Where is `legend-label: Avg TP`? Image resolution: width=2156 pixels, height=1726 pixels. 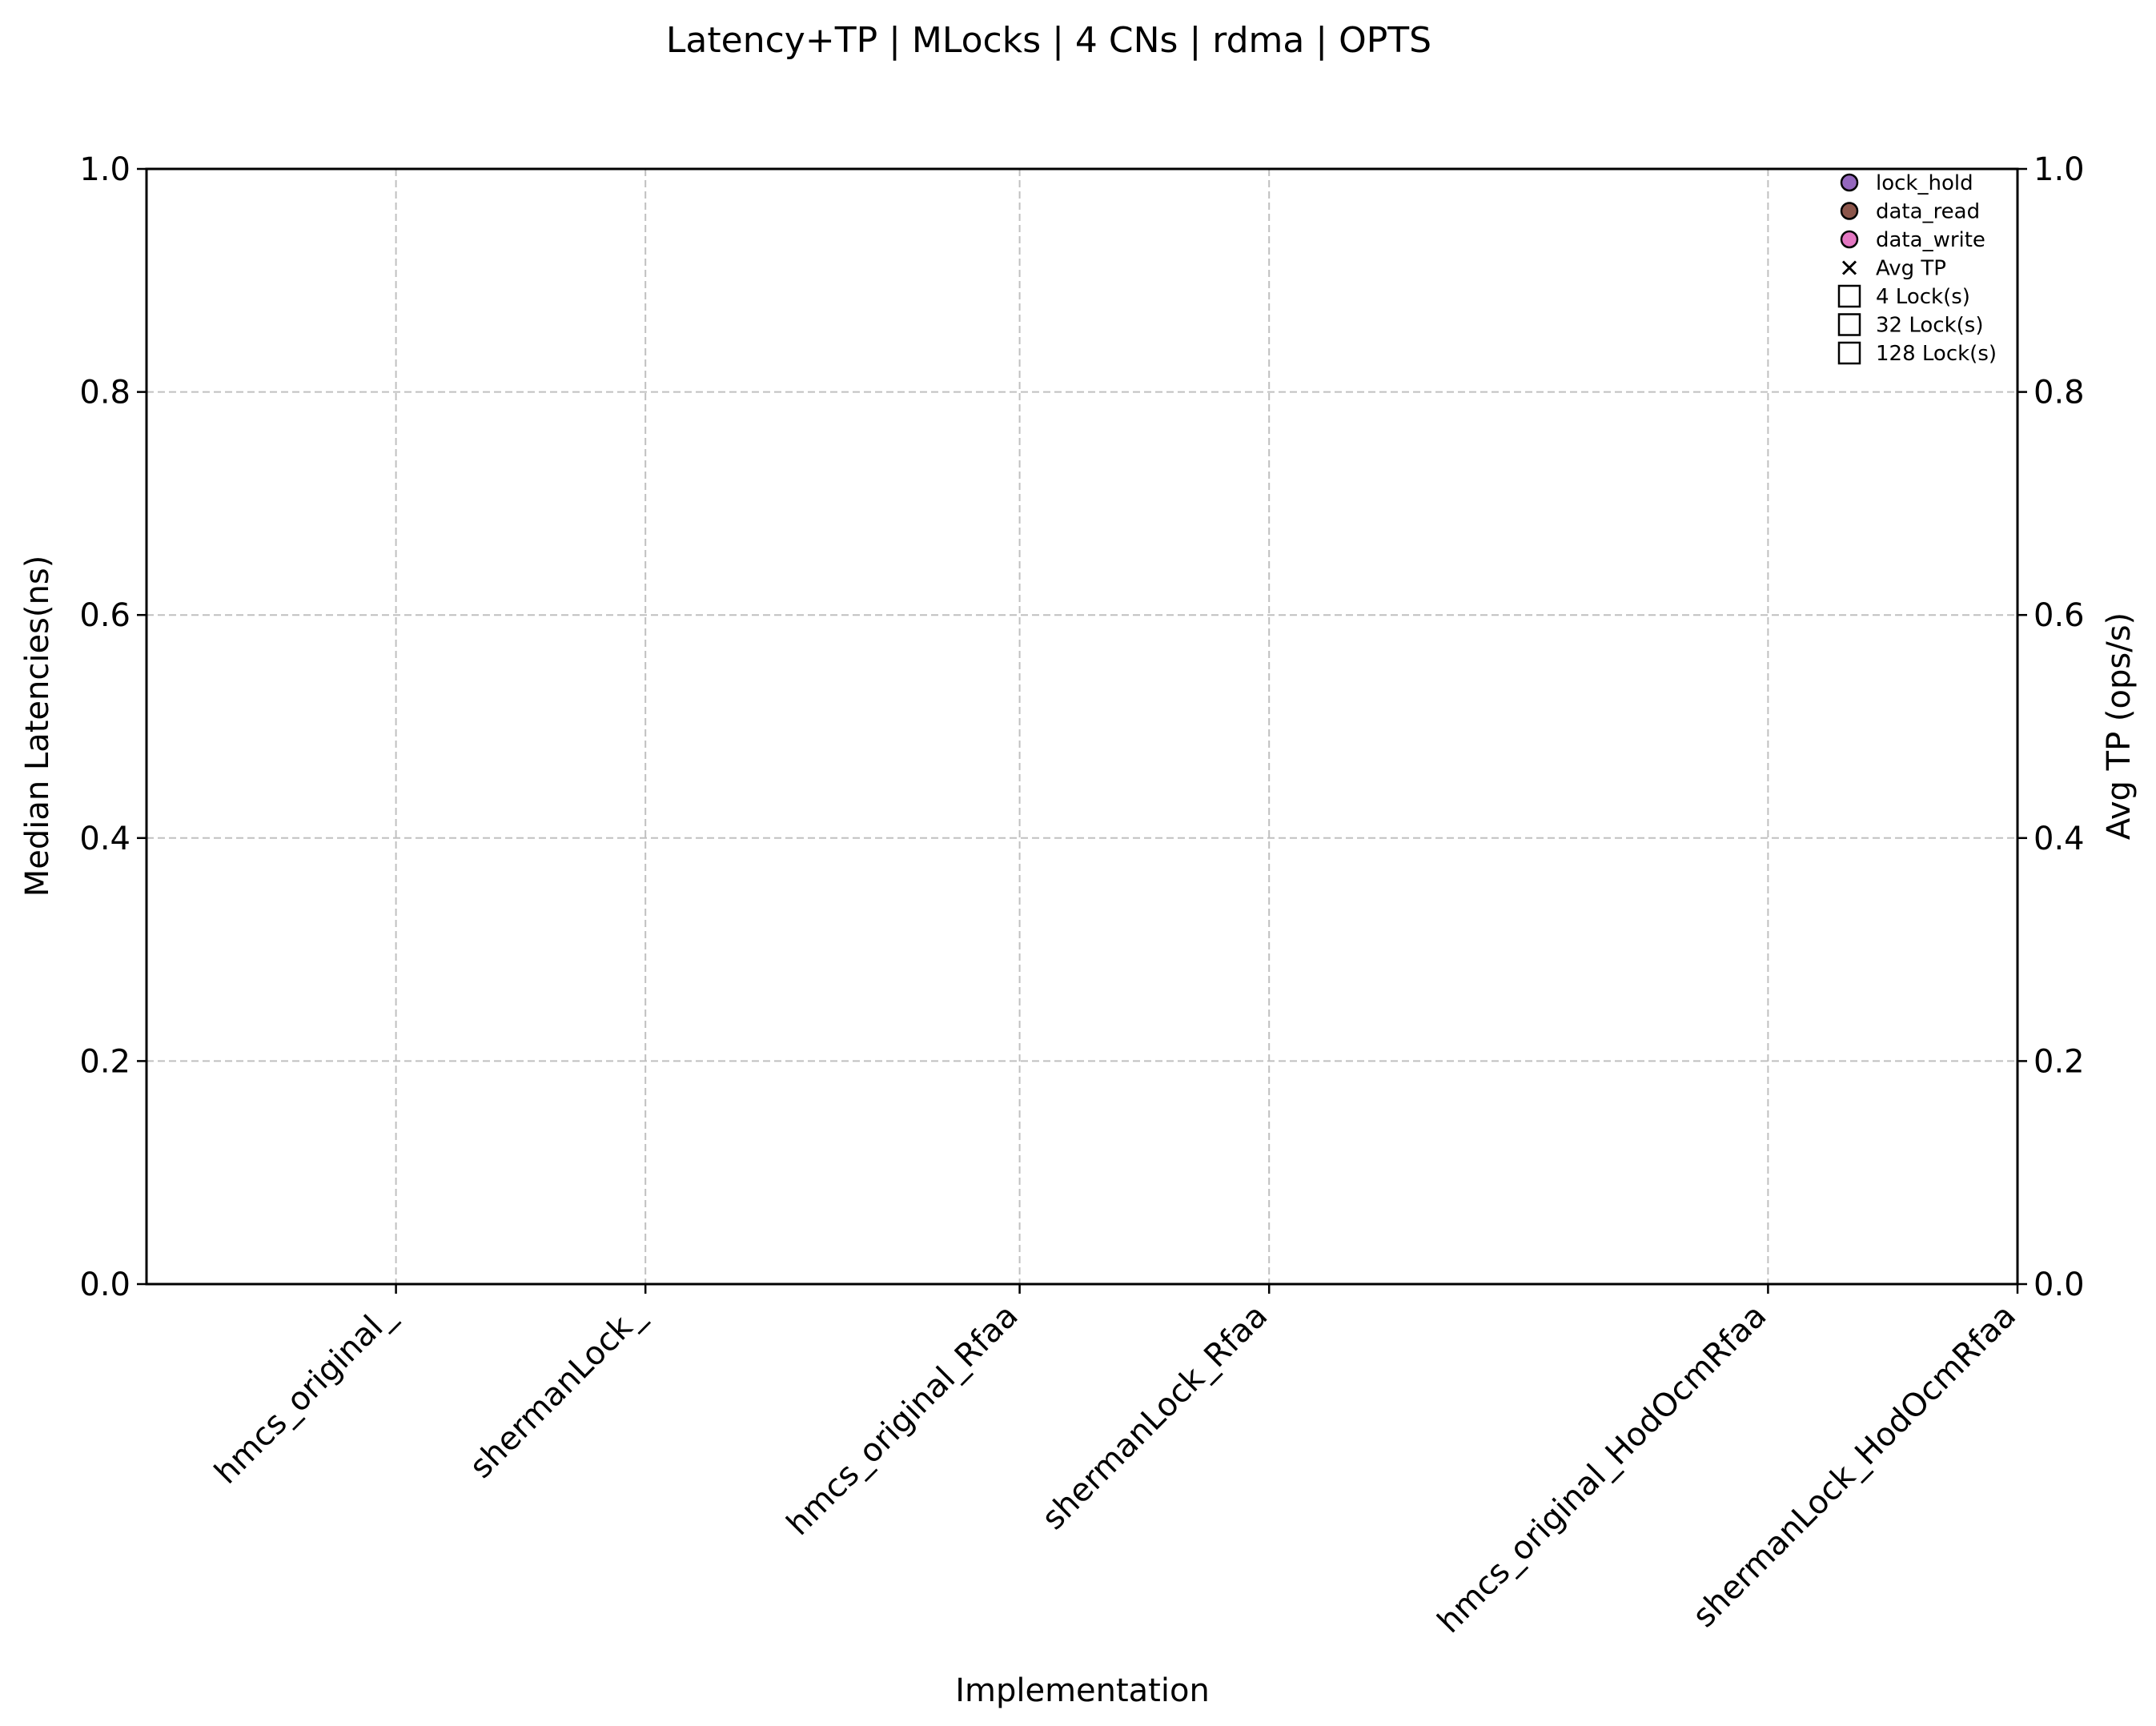
legend-label: Avg TP is located at coordinates (1911, 269).